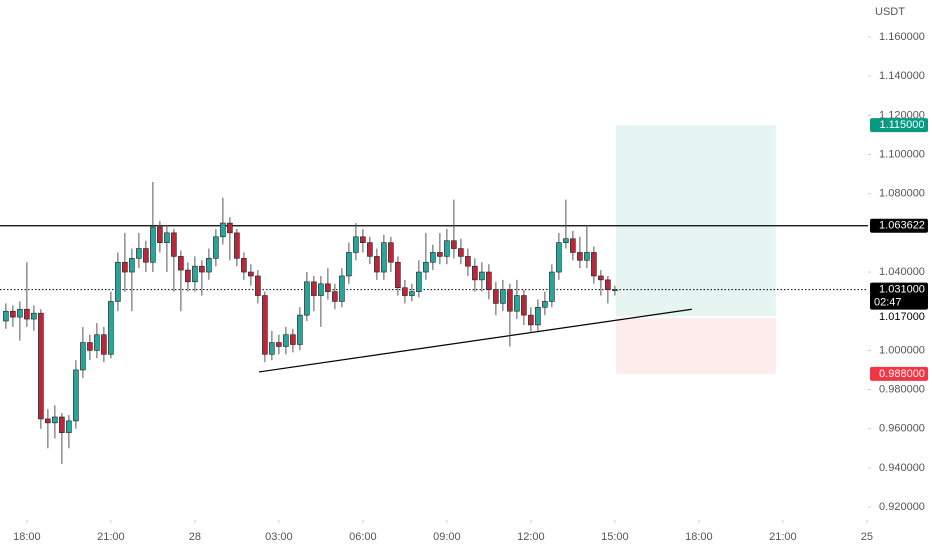  Describe the element at coordinates (902, 154) in the screenshot. I see `y-tick-label: 1.100000` at that location.